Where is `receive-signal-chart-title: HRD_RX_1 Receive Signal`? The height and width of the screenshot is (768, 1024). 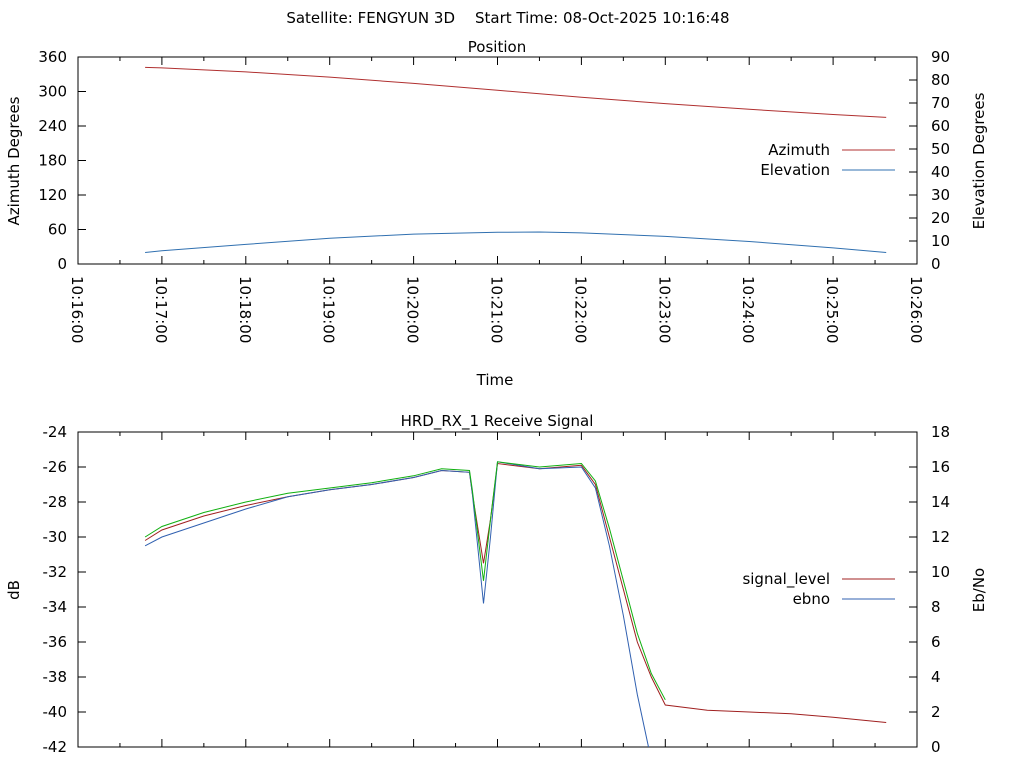
receive-signal-chart-title: HRD_RX_1 Receive Signal is located at coordinates (497, 421).